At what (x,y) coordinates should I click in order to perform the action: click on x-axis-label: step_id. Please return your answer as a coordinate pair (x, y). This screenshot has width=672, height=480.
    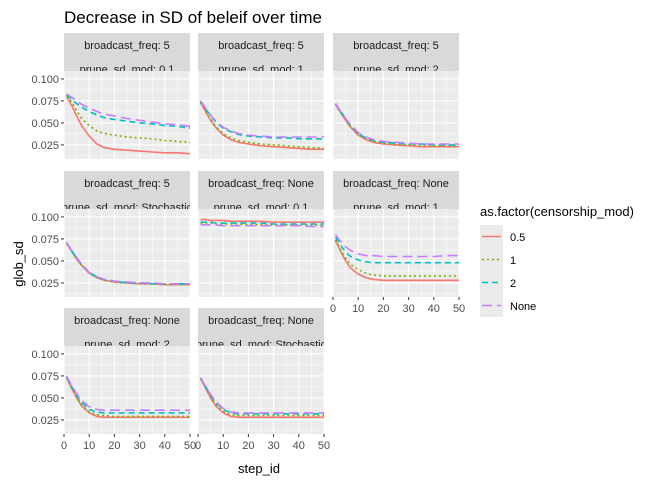
    Looking at the image, I should click on (259, 468).